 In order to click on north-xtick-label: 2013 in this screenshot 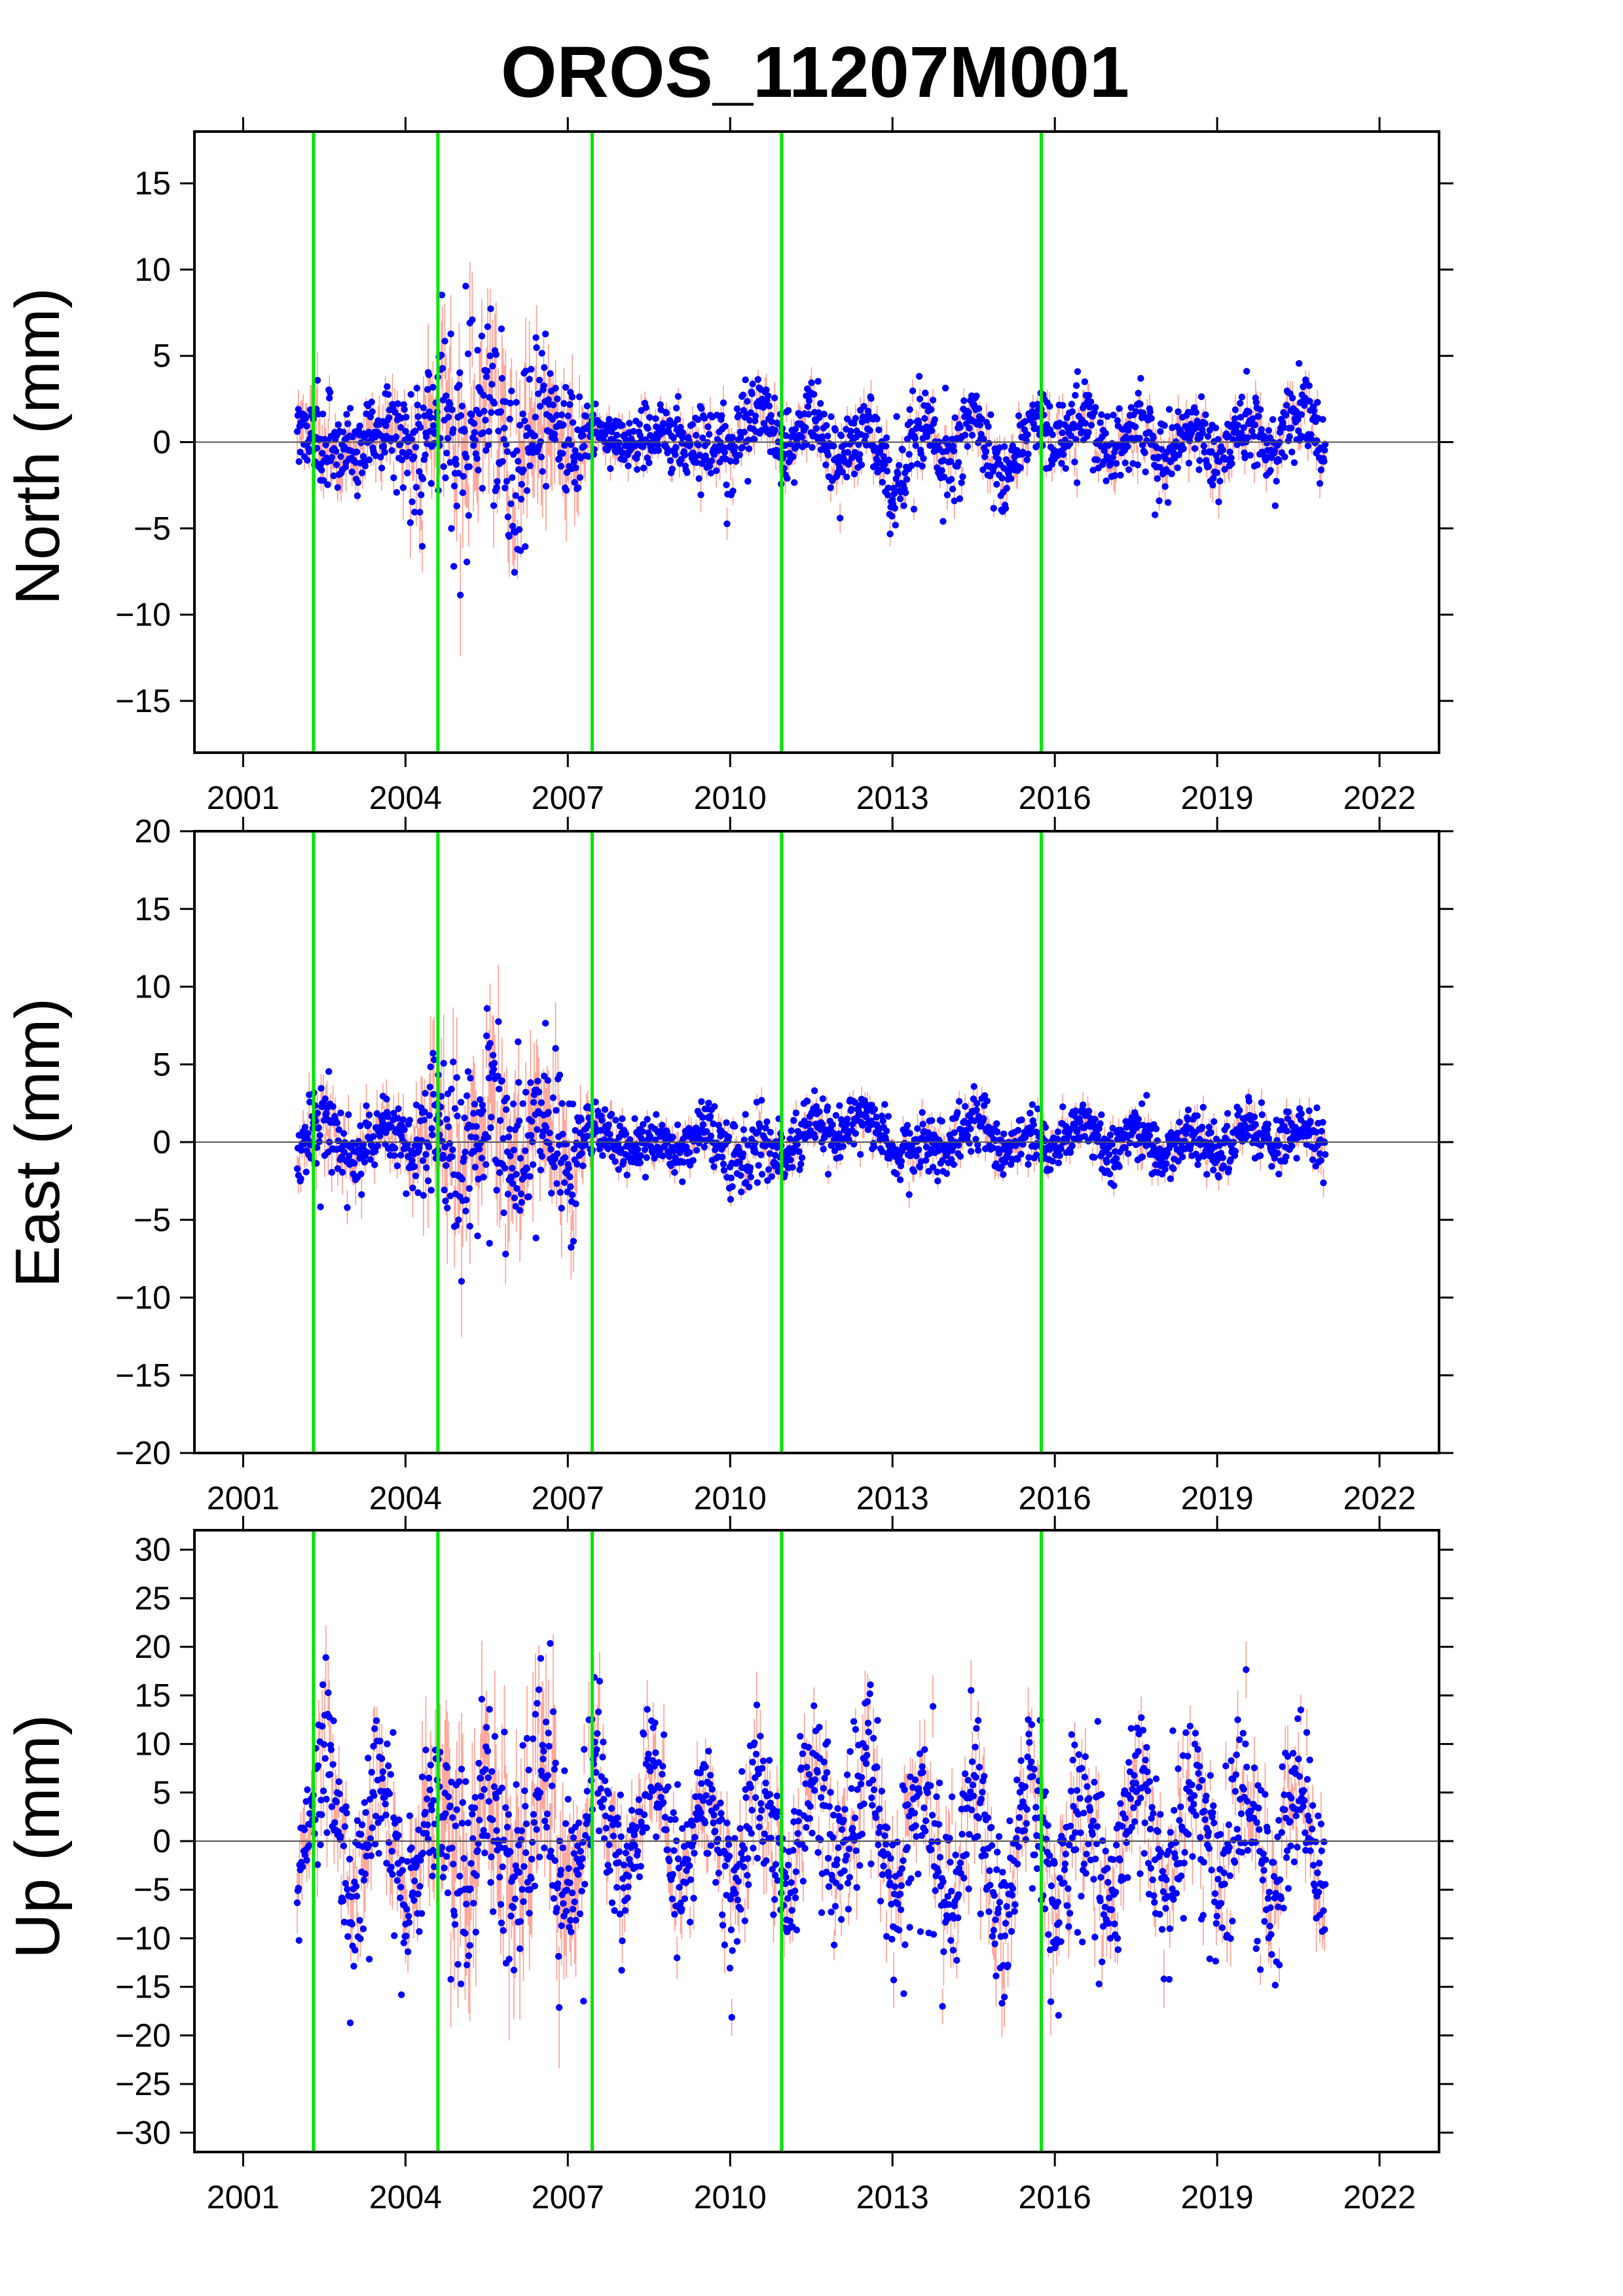, I will do `click(892, 798)`.